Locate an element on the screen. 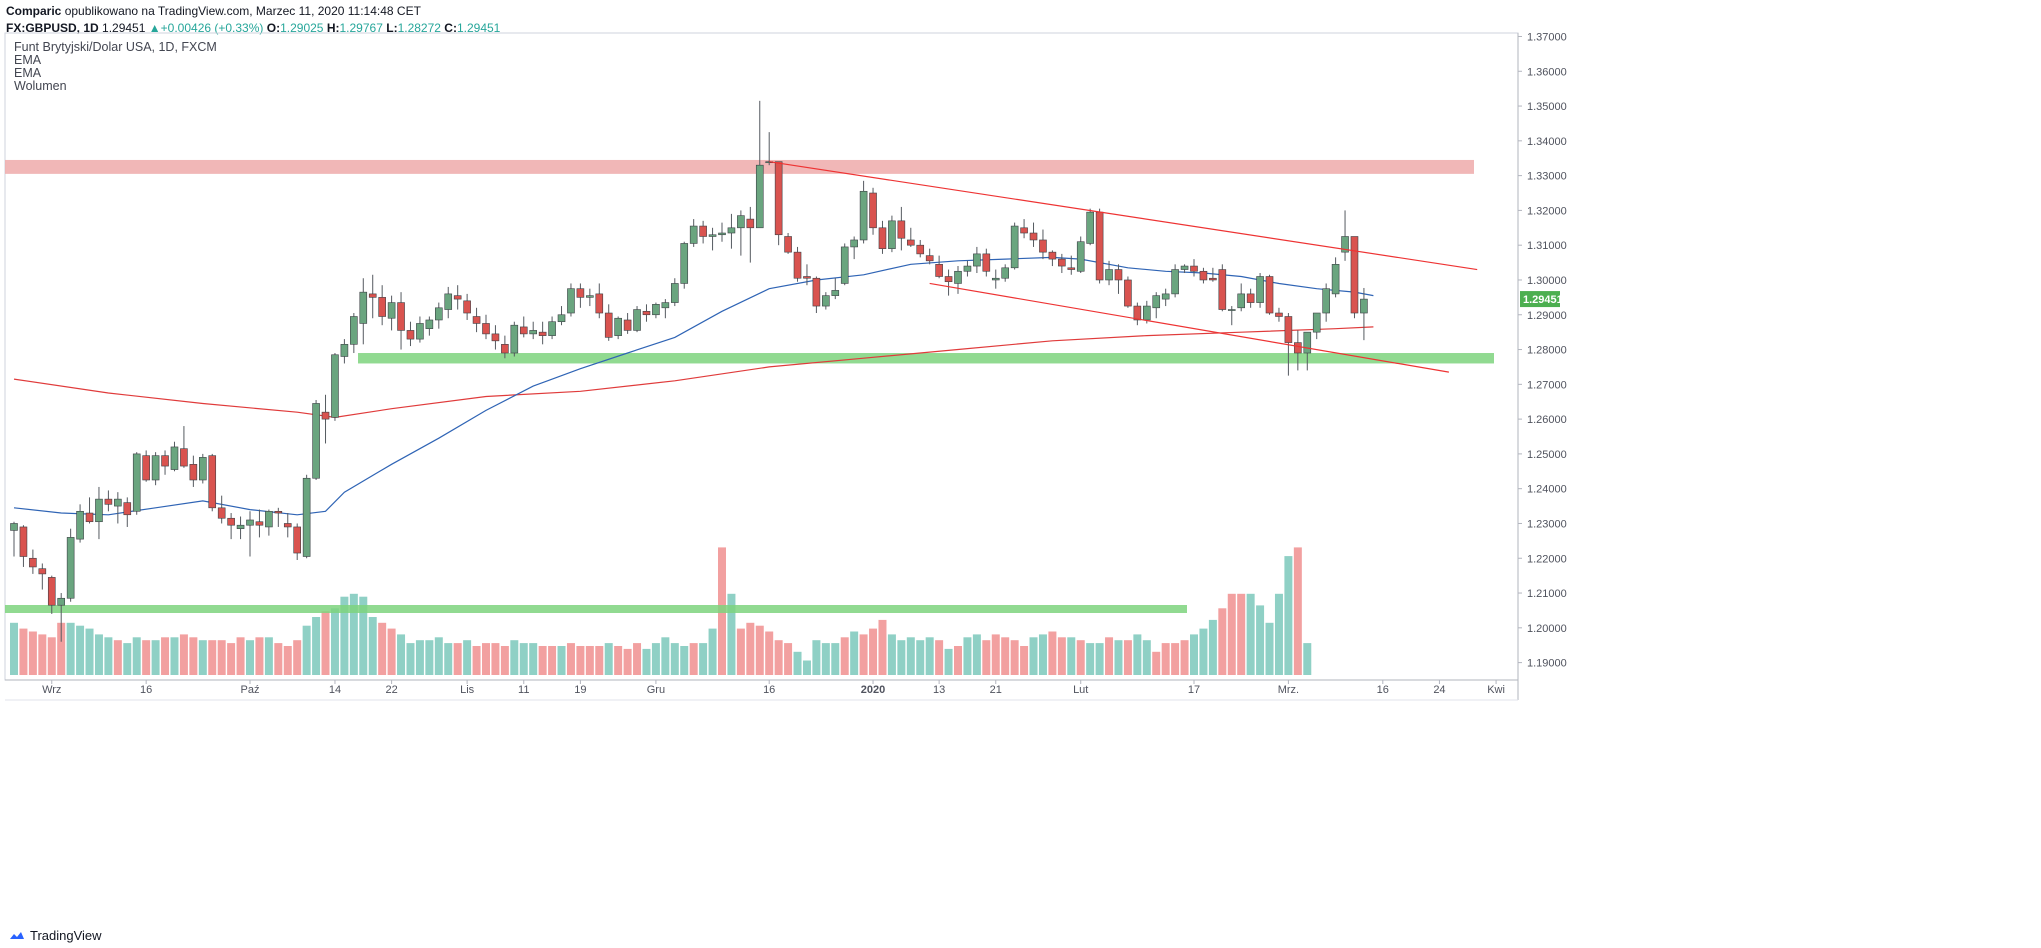  legend-ema-fast: EMA is located at coordinates (28, 60).